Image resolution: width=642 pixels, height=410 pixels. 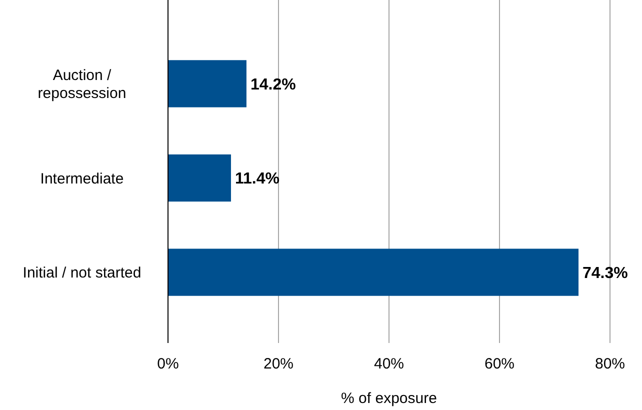 I want to click on data-label: 14.2%, so click(x=273, y=85).